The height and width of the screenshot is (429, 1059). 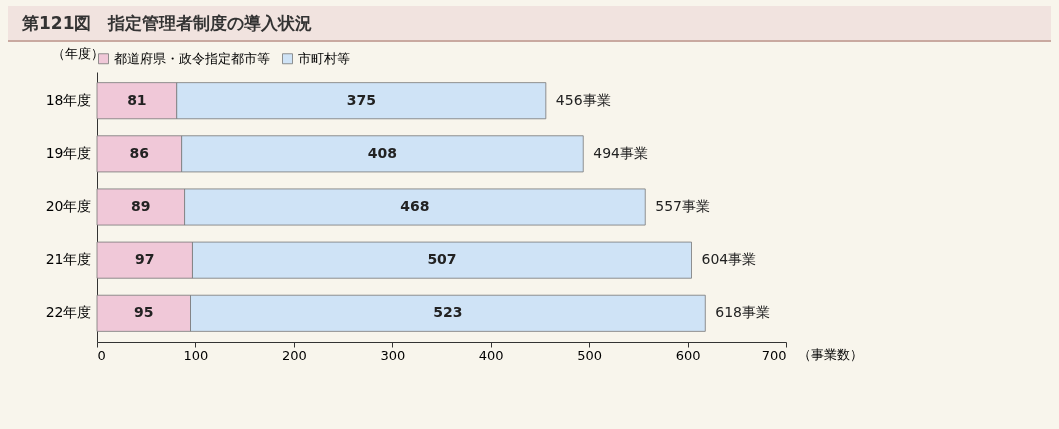 What do you see at coordinates (529, 24) in the screenshot?
I see `chart-title: 第121図 指定管理者制度の導入状況` at bounding box center [529, 24].